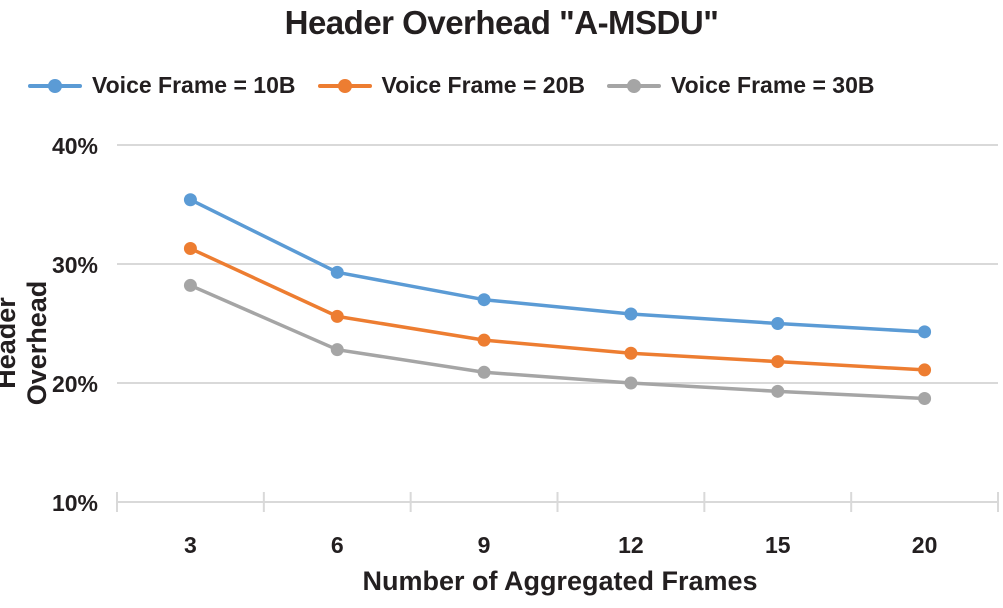 Image resolution: width=1003 pixels, height=608 pixels. What do you see at coordinates (484, 545) in the screenshot?
I see `x-tick-label: 9` at bounding box center [484, 545].